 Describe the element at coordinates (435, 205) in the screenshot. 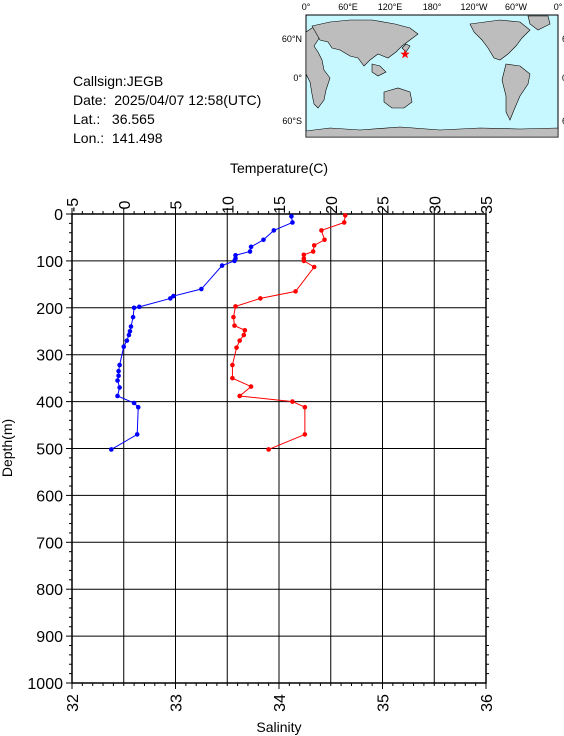

I see `temperature-tick-label: 30` at that location.